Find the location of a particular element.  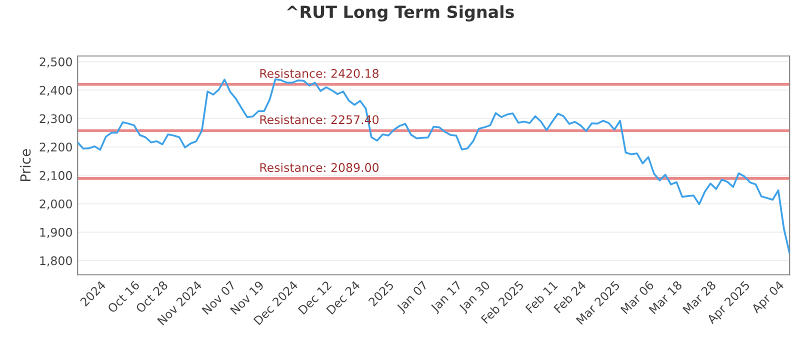

y-tick-label: 1,900 is located at coordinates (56, 233).